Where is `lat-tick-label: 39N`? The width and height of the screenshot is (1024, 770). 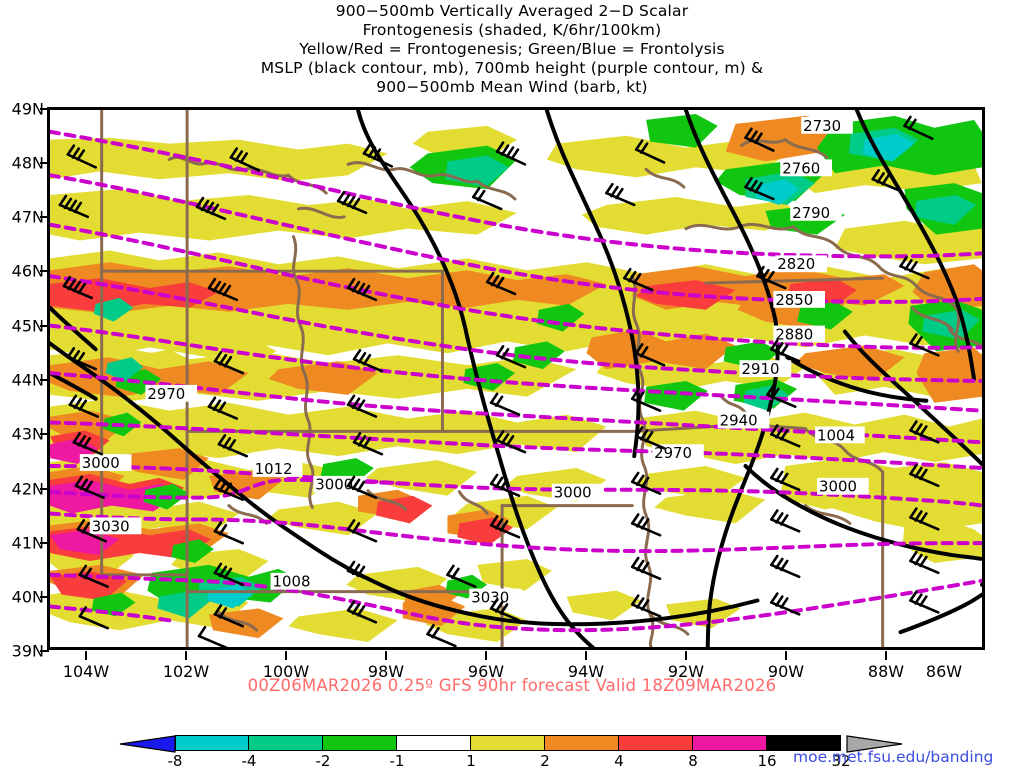
lat-tick-label: 39N is located at coordinates (27, 651).